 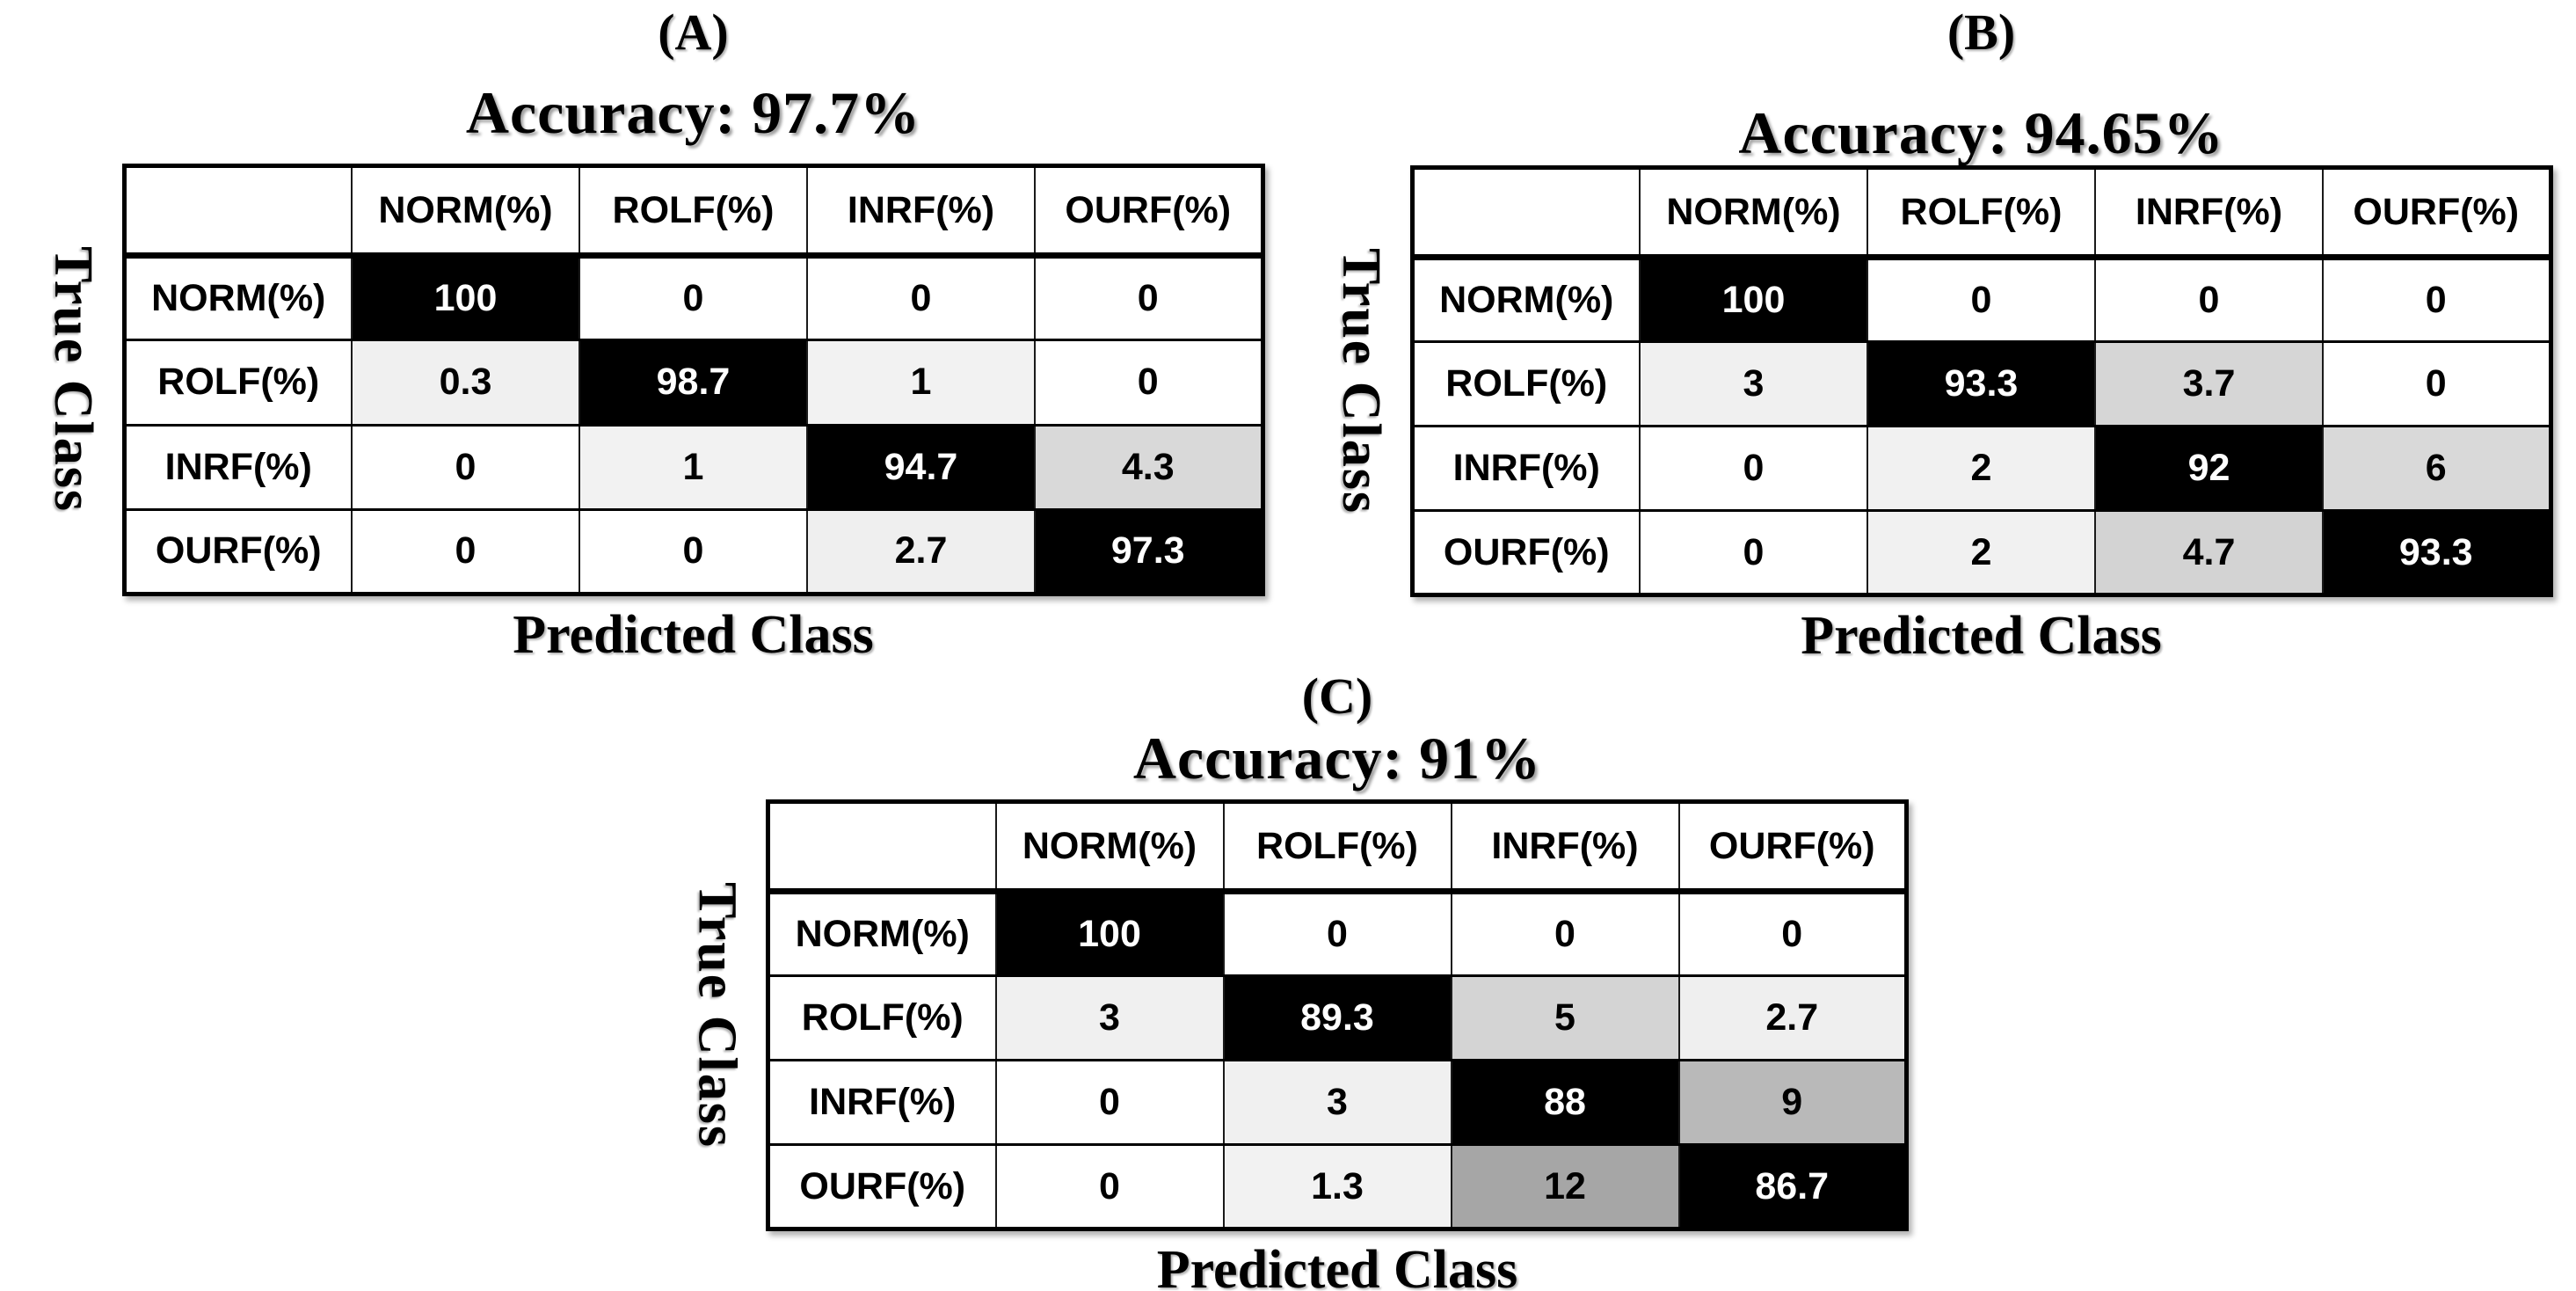 What do you see at coordinates (2209, 552) in the screenshot?
I see `value-cell: 4.7` at bounding box center [2209, 552].